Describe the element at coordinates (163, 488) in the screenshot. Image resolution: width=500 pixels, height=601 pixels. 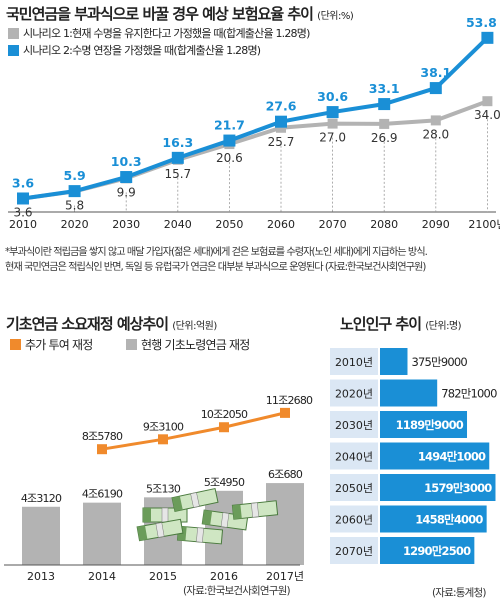
I see `bar-value-label: 5조130` at that location.